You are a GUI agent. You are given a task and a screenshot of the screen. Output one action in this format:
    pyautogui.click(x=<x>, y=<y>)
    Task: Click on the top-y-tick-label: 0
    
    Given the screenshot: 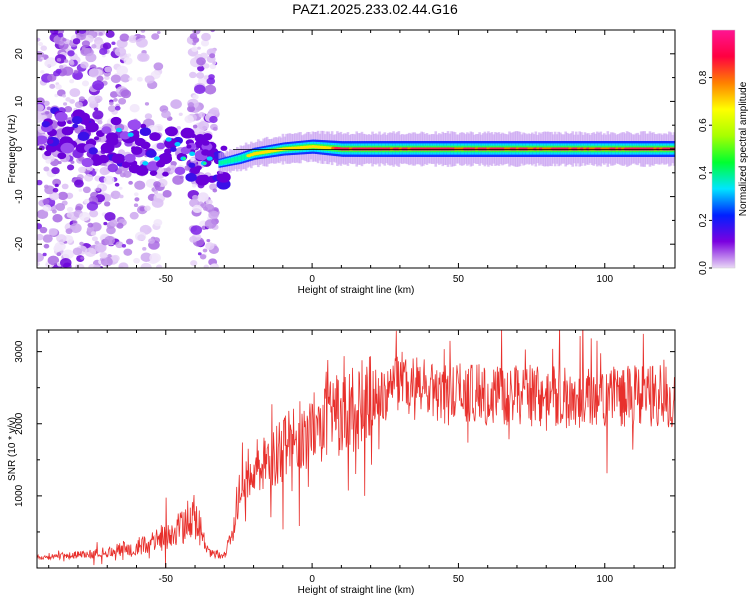 What is the action you would take?
    pyautogui.click(x=19, y=149)
    